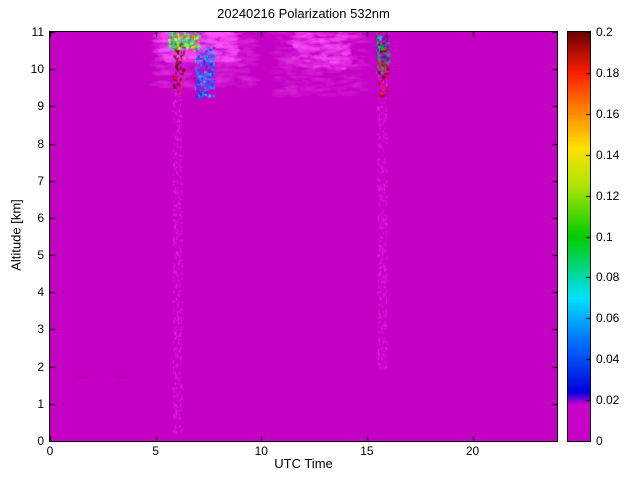 The image size is (640, 480). Describe the element at coordinates (604, 32) in the screenshot. I see `colorbar-tick-label: 0.2` at that location.